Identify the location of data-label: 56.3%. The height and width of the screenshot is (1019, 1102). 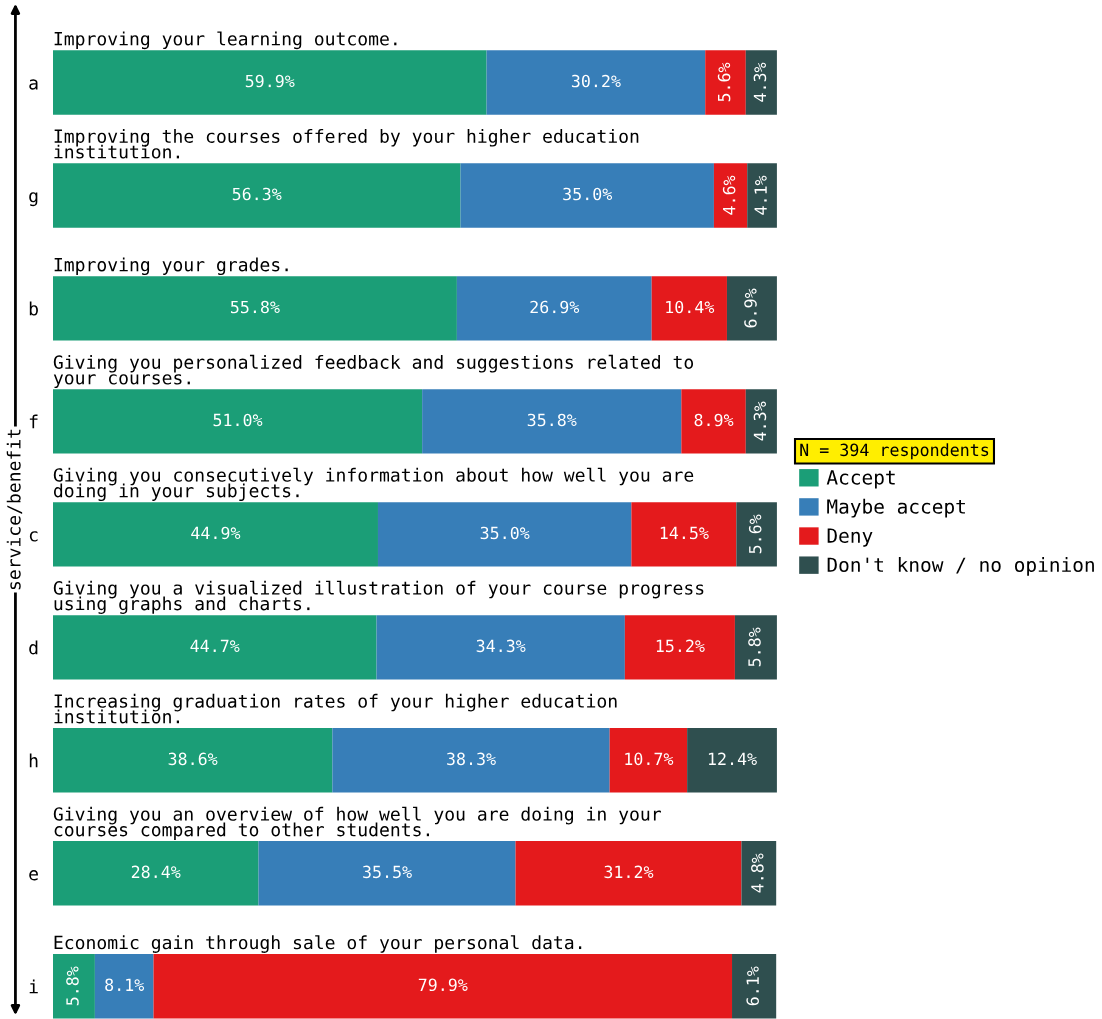
(257, 194).